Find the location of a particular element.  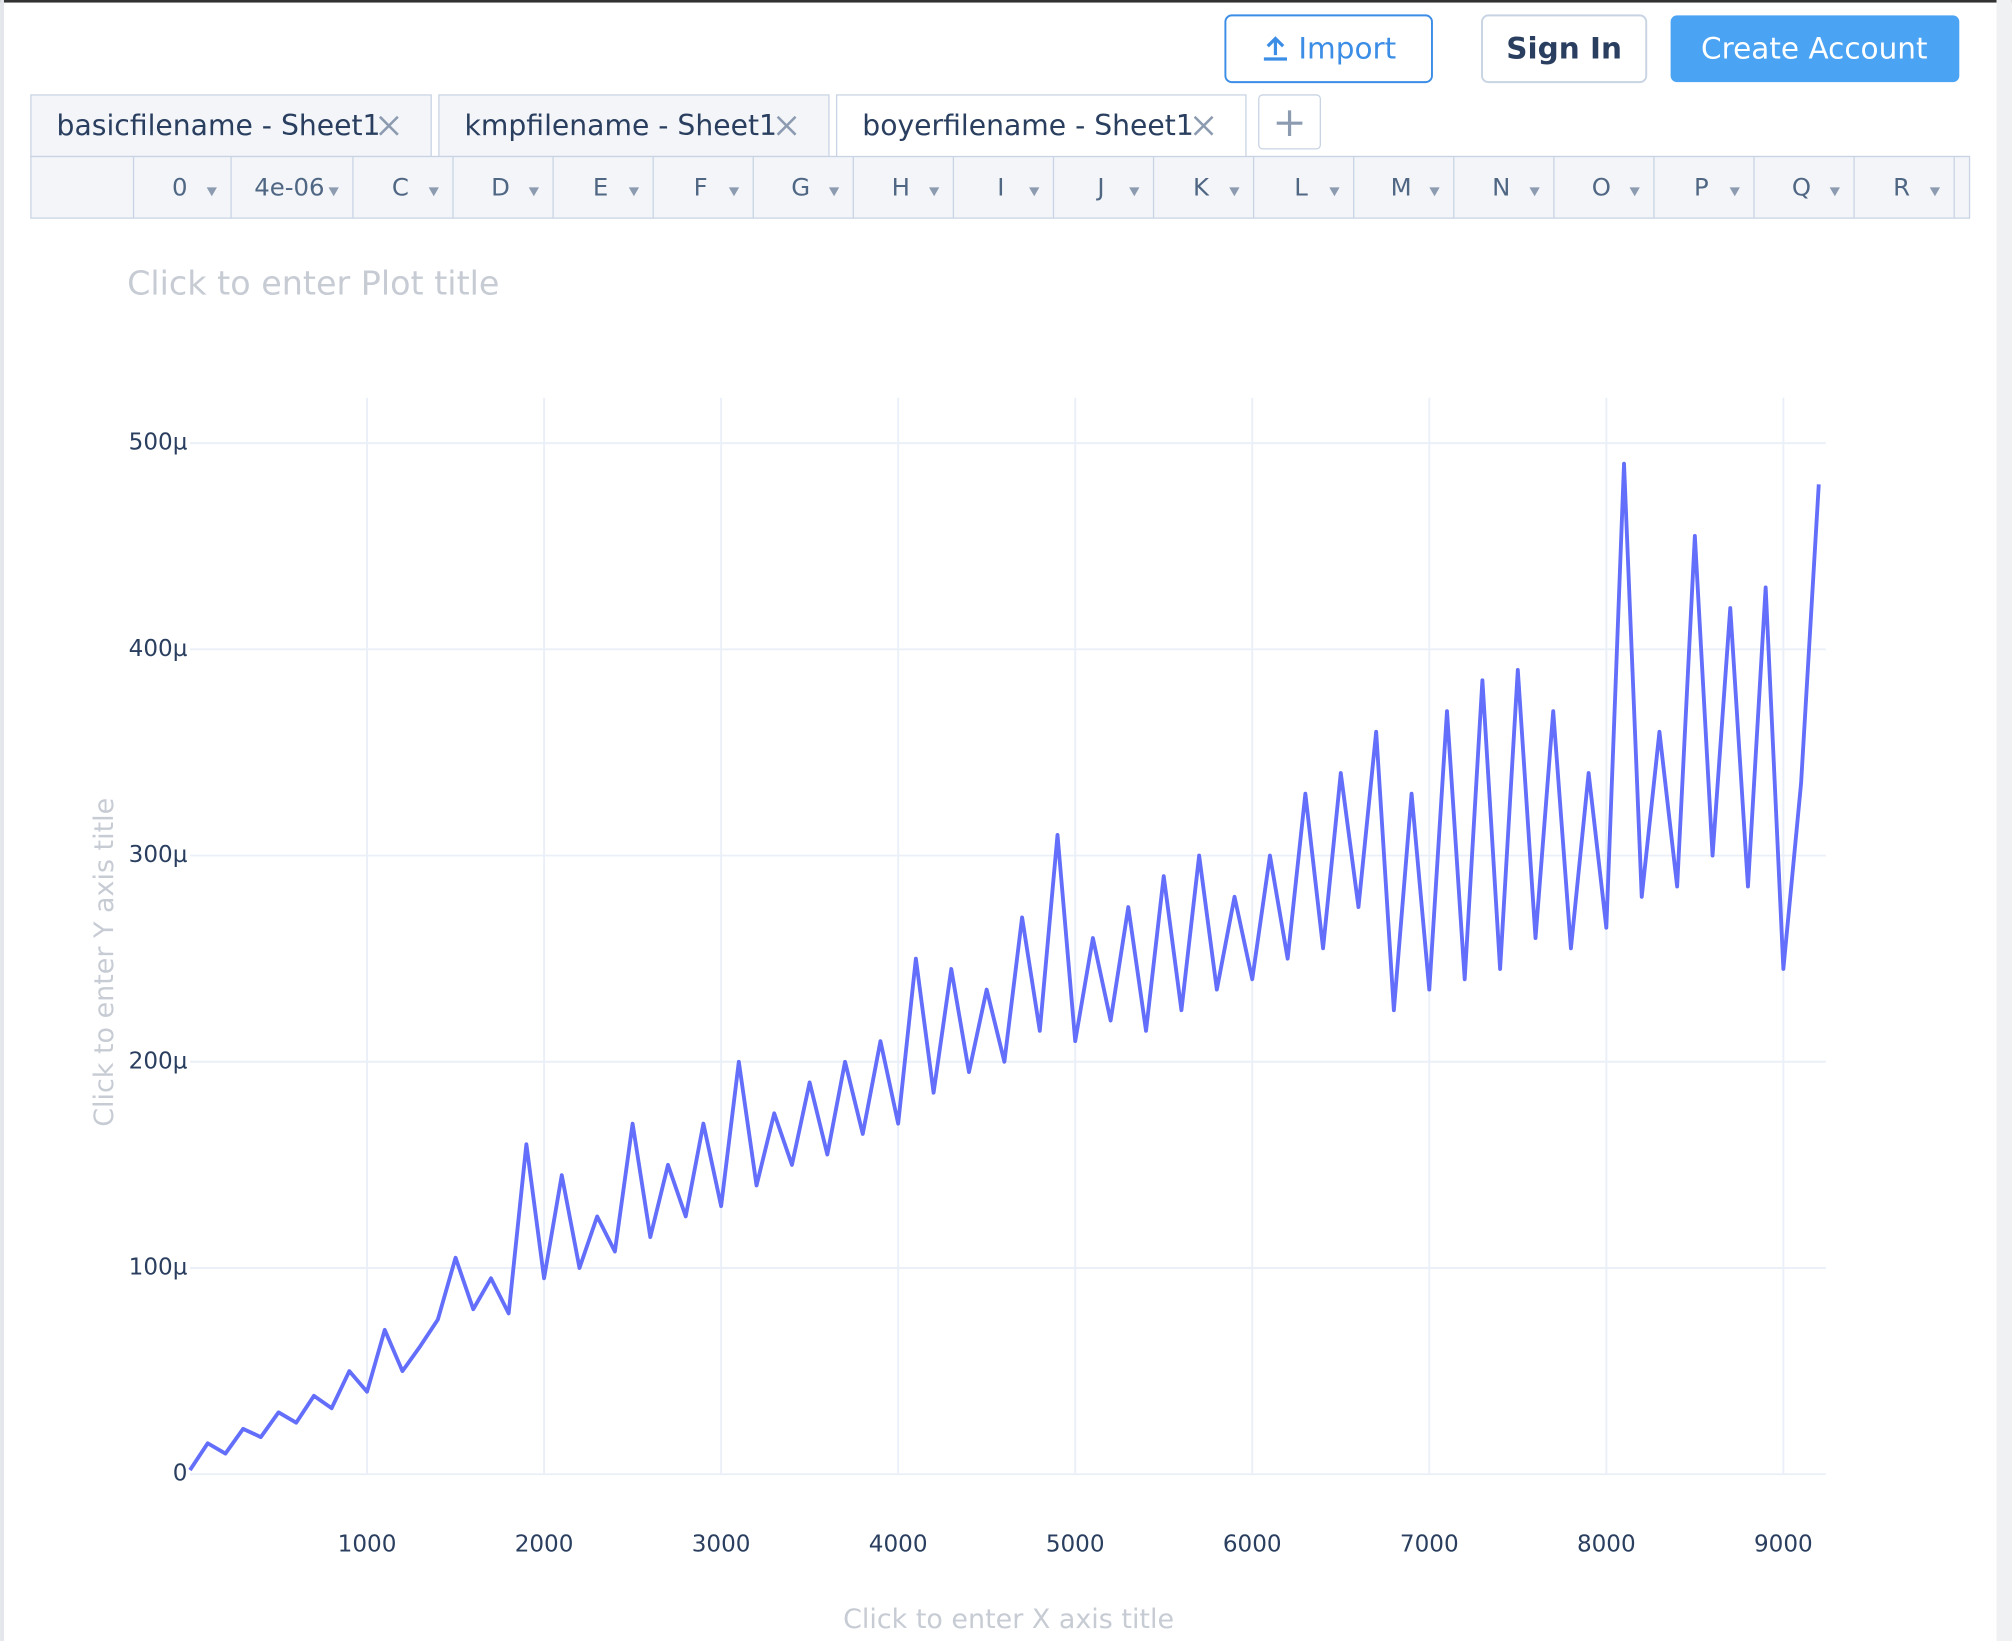

x-tick-label: 5000 is located at coordinates (1075, 1544).